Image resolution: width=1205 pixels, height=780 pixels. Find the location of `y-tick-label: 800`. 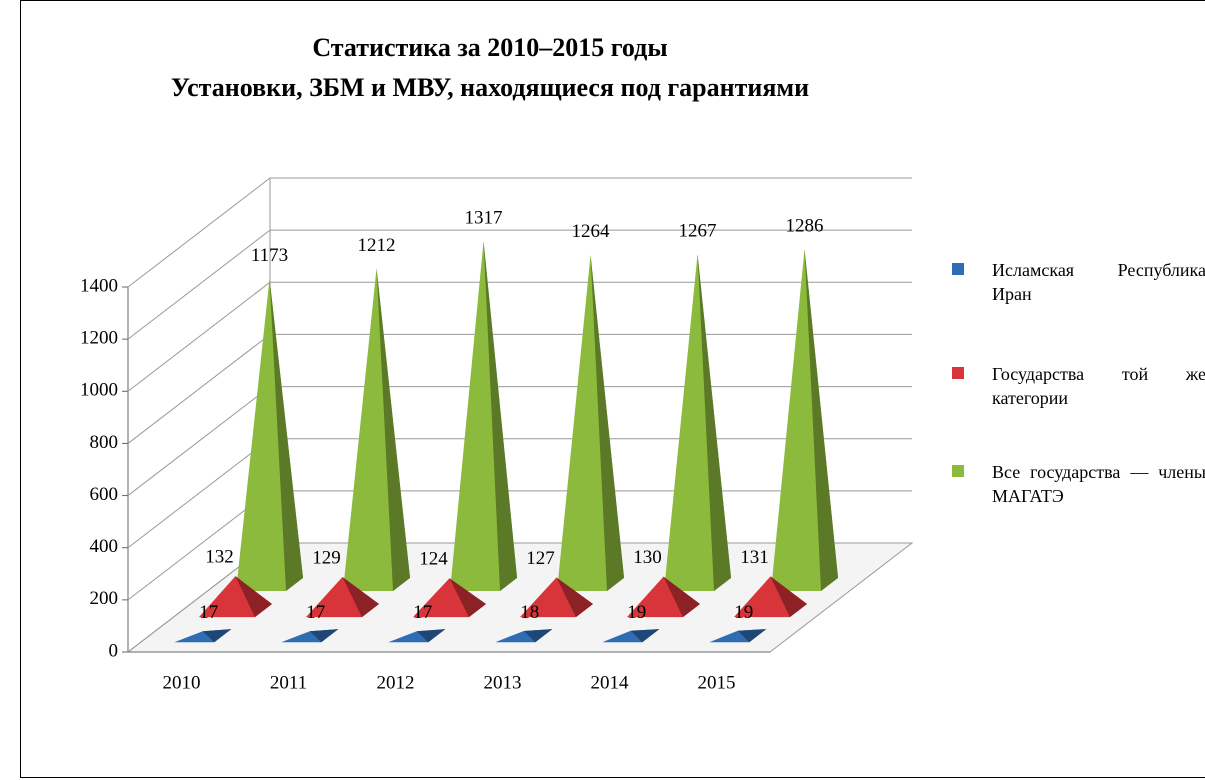

y-tick-label: 800 is located at coordinates (104, 442).